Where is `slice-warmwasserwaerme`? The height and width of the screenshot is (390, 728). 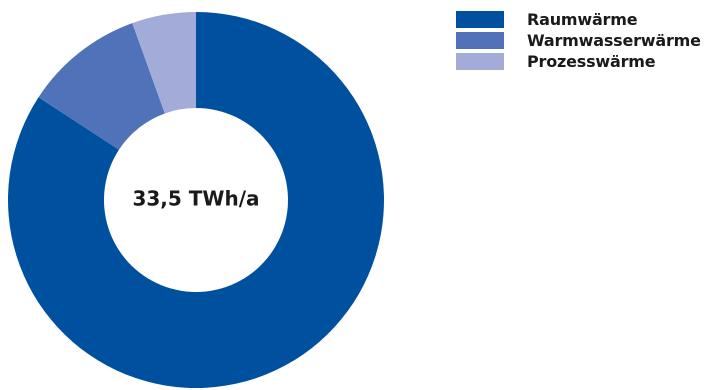 slice-warmwasserwaerme is located at coordinates (101, 86).